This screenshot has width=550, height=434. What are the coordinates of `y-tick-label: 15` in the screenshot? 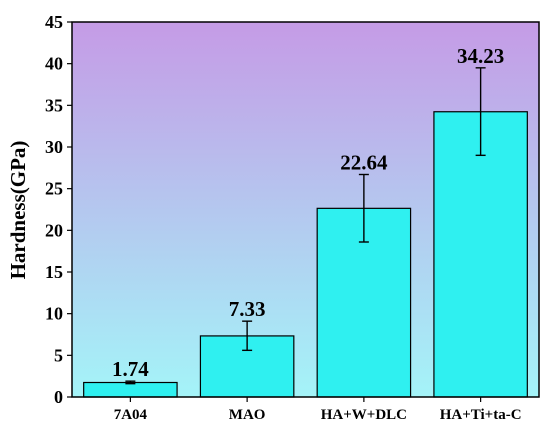 It's located at (54, 272).